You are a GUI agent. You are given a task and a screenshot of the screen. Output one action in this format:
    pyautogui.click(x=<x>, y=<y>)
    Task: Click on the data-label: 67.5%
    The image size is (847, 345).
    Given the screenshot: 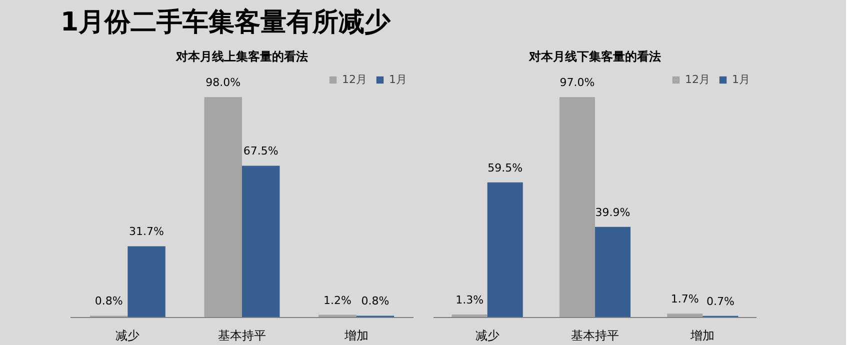 What is the action you would take?
    pyautogui.click(x=260, y=151)
    